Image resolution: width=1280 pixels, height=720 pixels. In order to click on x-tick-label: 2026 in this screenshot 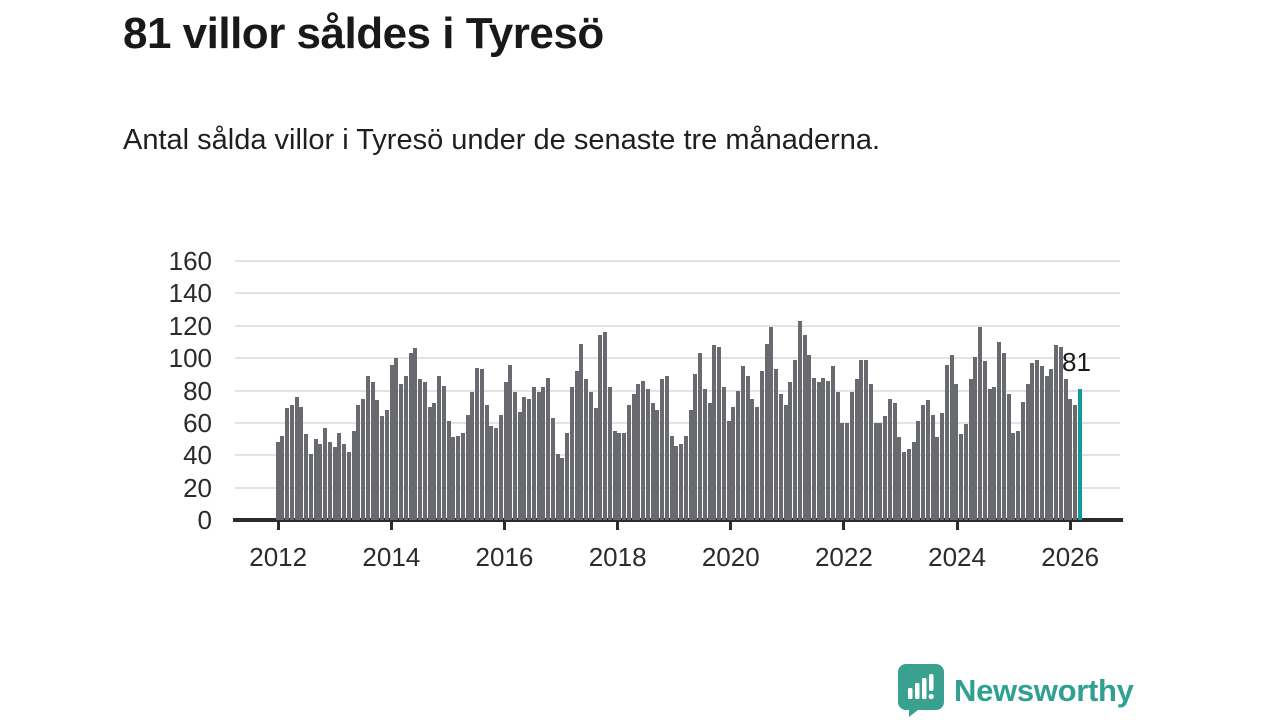, I will do `click(1070, 557)`.